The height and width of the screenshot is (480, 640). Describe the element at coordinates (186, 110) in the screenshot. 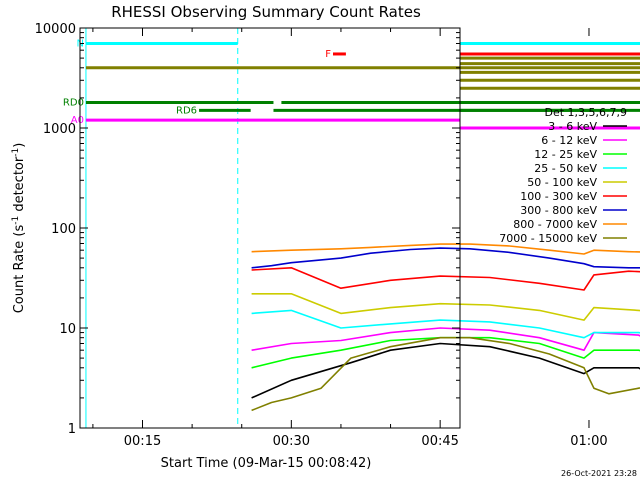

I see `flag-label: RD6` at that location.